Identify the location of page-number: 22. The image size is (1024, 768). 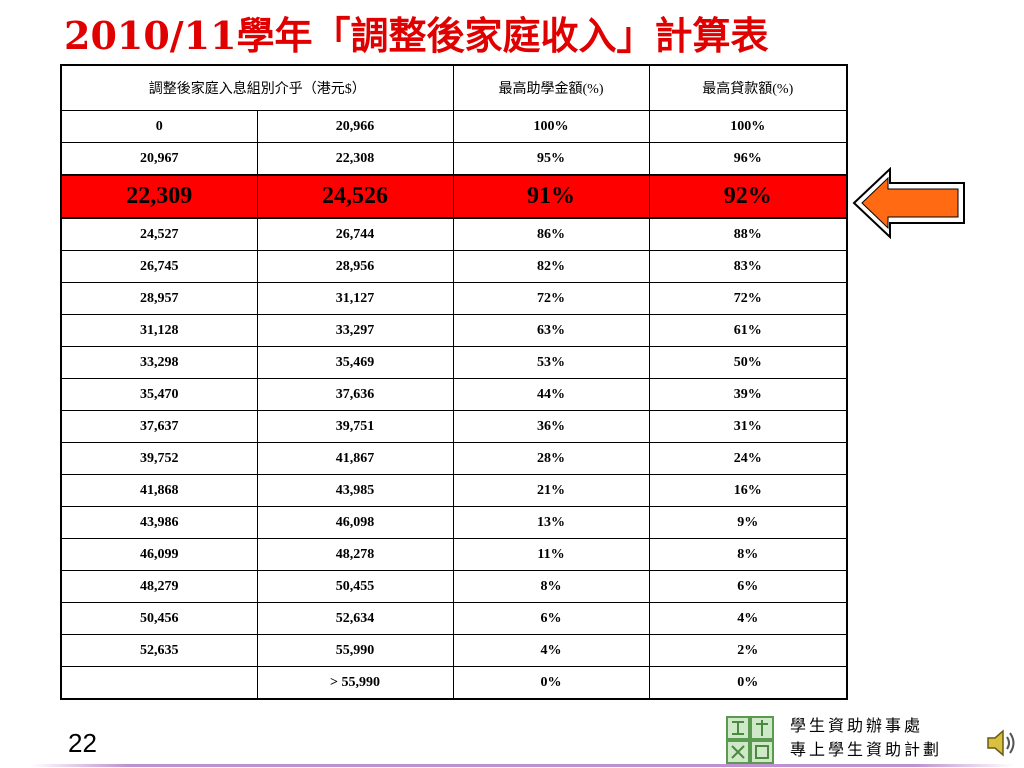
(82, 743).